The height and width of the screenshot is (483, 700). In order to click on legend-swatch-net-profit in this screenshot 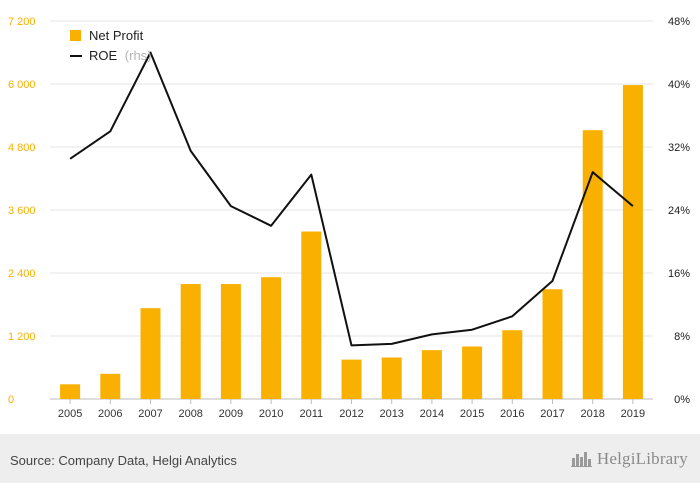, I will do `click(75, 35)`.